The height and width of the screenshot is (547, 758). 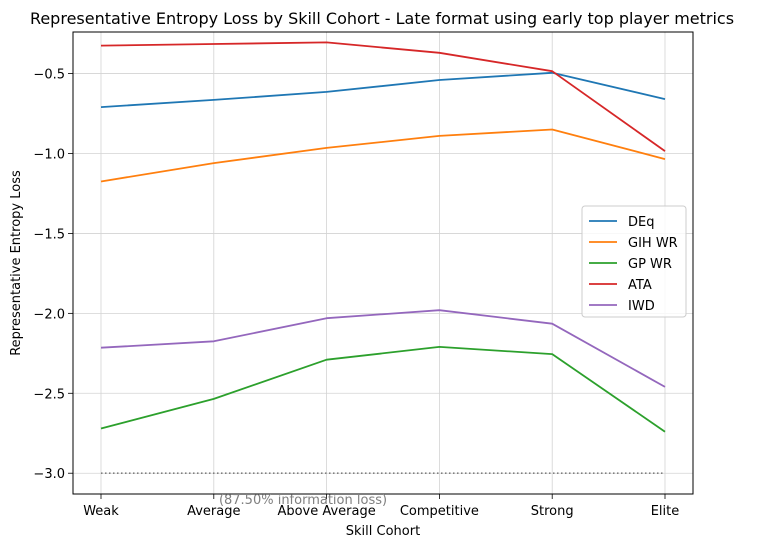 I want to click on y-tick-label: −3.0, so click(x=49, y=474).